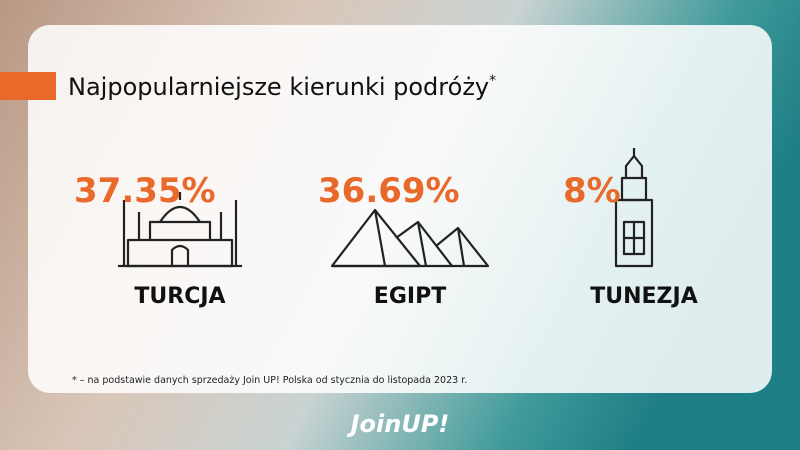 This screenshot has width=800, height=450. What do you see at coordinates (282, 87) in the screenshot?
I see `title: Najpopularniejsze kierunki podróży*` at bounding box center [282, 87].